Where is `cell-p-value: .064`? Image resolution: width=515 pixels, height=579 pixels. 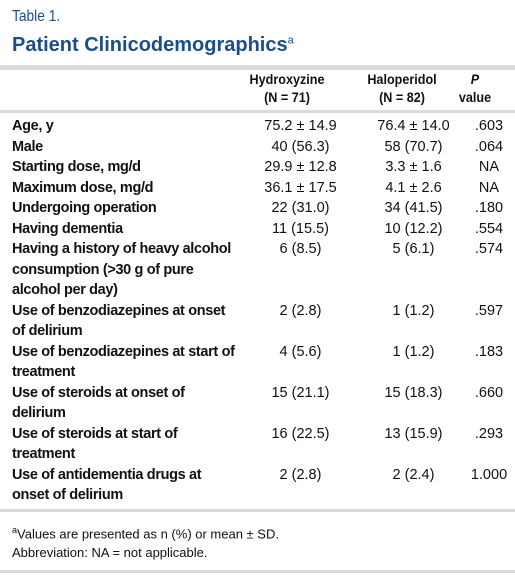
cell-p-value: .064 is located at coordinates (489, 146).